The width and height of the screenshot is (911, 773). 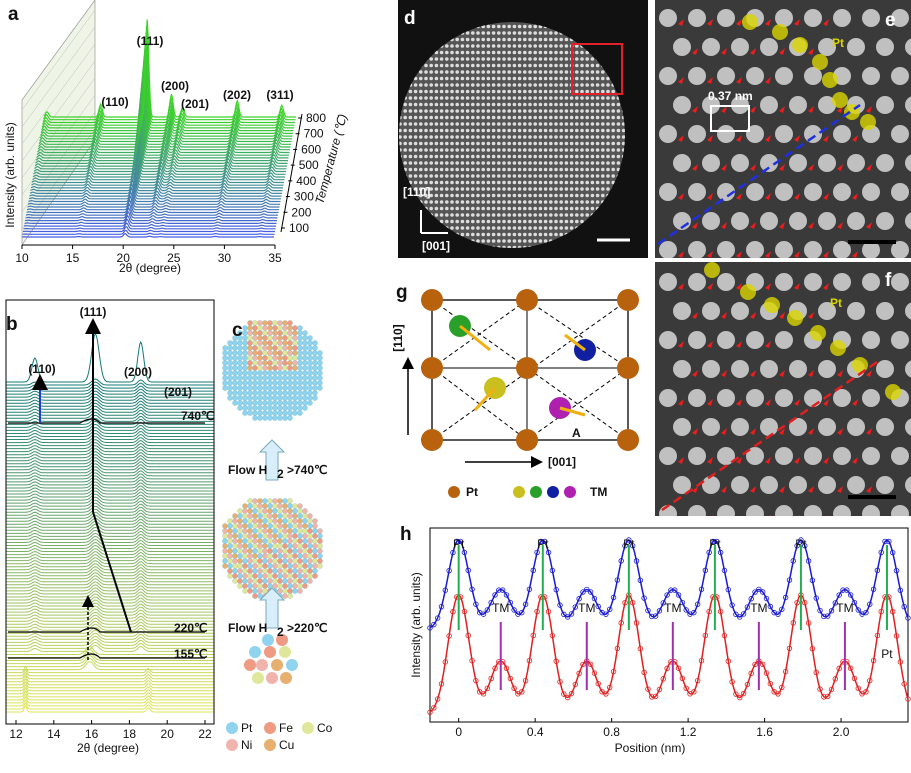 What do you see at coordinates (543, 544) in the screenshot?
I see `peak-annotation: Pt` at bounding box center [543, 544].